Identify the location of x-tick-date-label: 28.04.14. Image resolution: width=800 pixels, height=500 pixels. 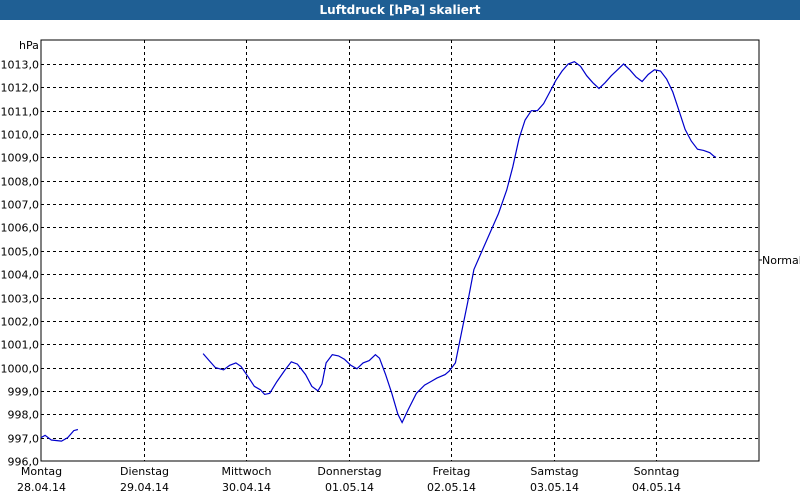
(41, 487).